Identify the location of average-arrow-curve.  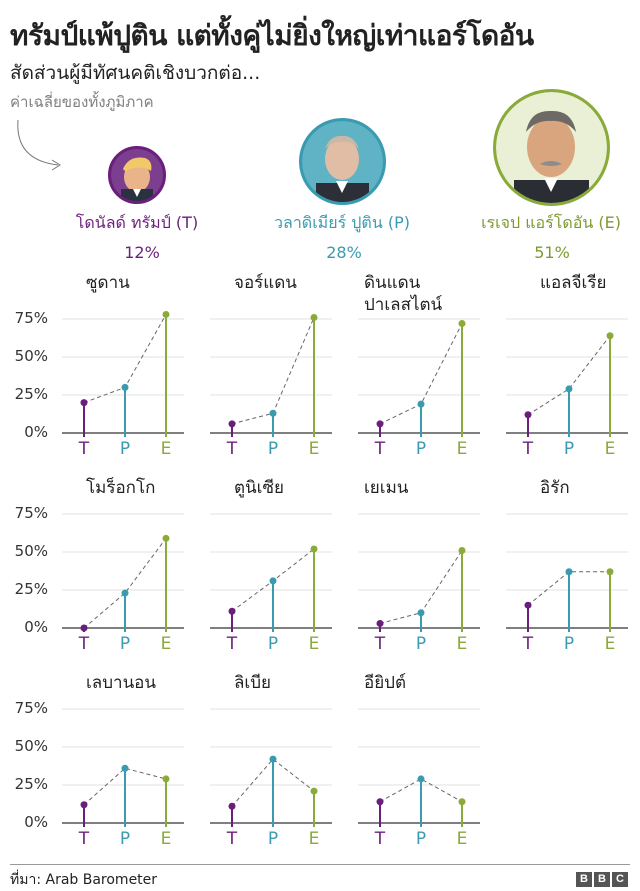
(38, 142).